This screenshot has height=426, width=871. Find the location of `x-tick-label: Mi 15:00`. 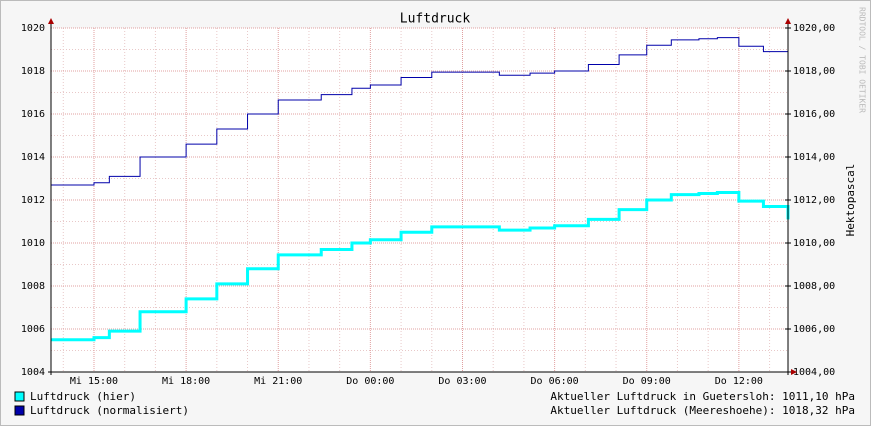

x-tick-label: Mi 15:00 is located at coordinates (94, 381).